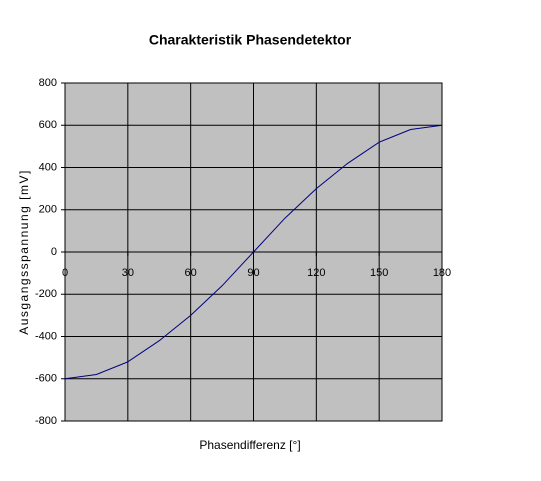 The image size is (541, 481). Describe the element at coordinates (48, 83) in the screenshot. I see `y-tick-label: 800` at that location.